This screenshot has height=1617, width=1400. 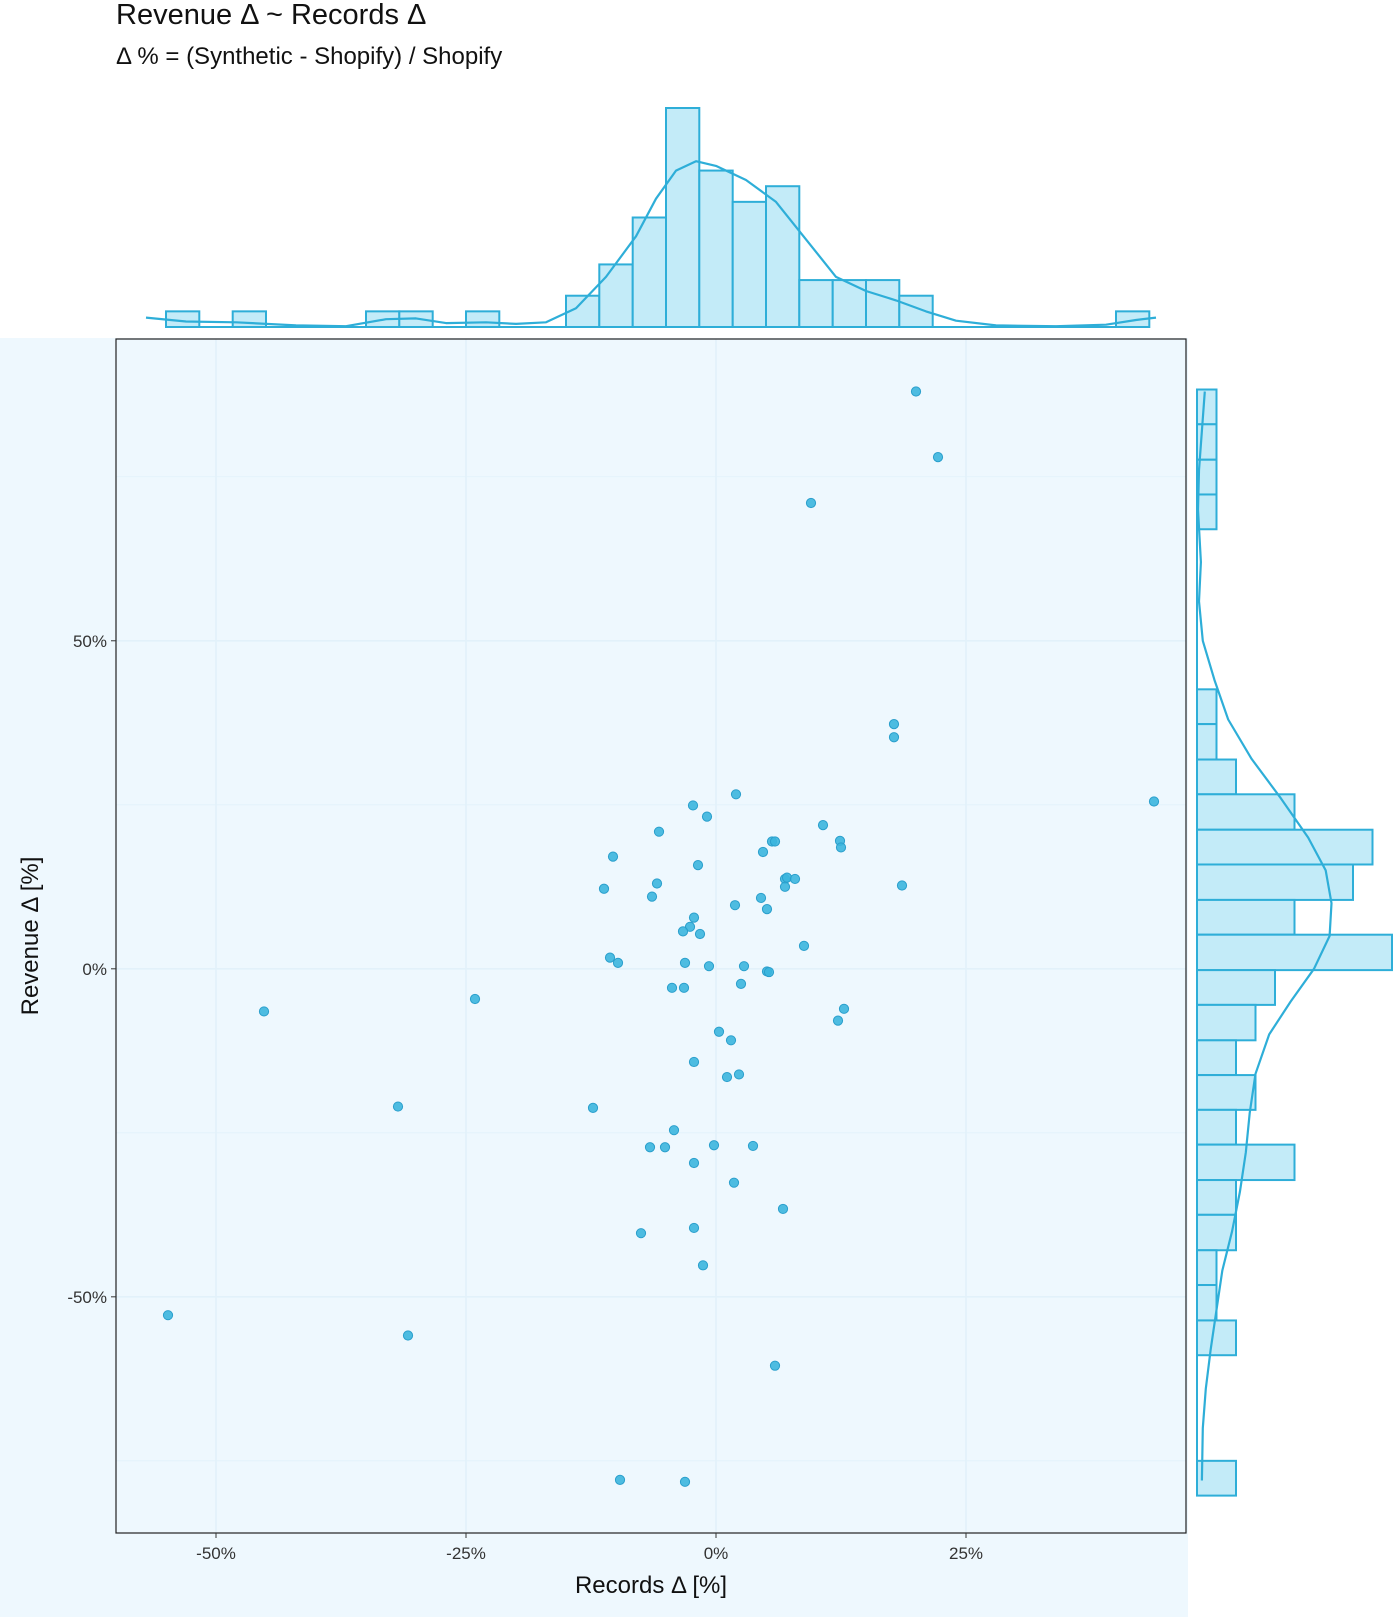 I want to click on y-tick-label: -50%, so click(x=87, y=1297).